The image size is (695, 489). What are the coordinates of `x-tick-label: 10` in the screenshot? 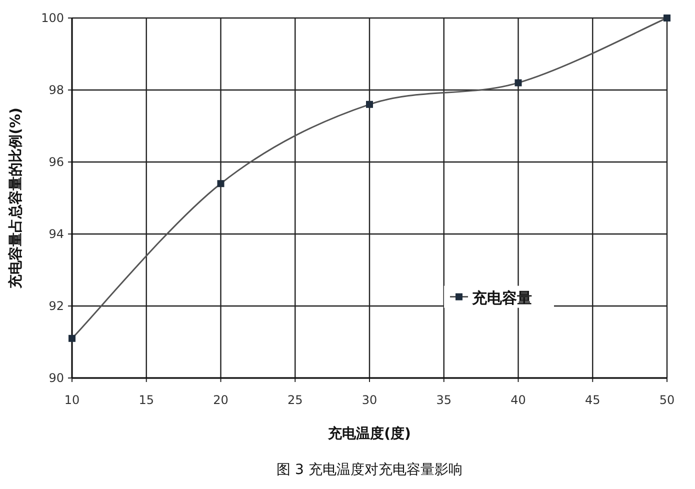 It's located at (72, 400).